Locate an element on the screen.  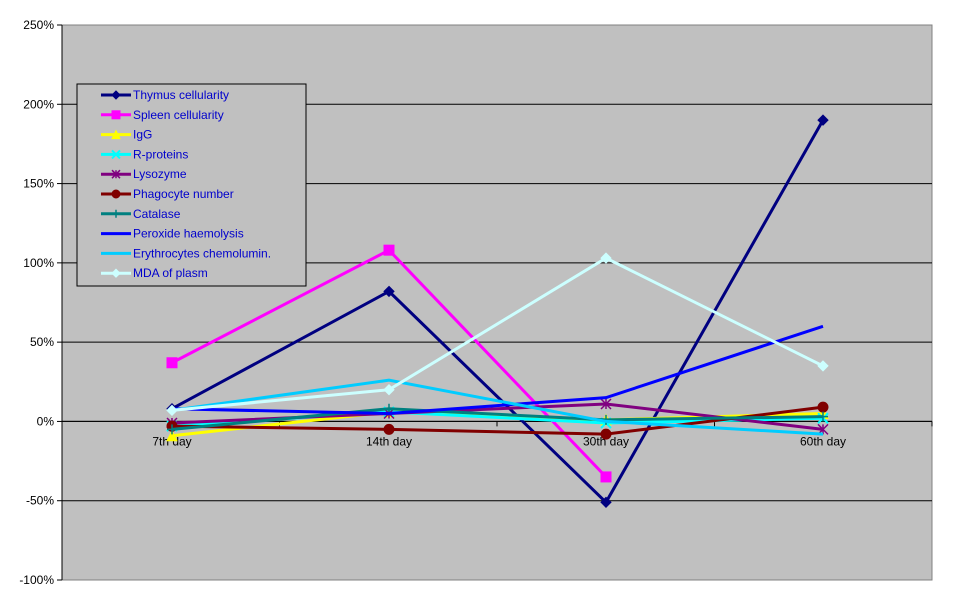
y-tick-label: 50% is located at coordinates (42, 342).